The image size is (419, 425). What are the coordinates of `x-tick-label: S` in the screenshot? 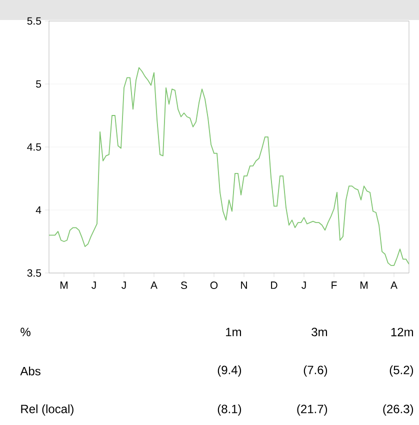 It's located at (184, 285).